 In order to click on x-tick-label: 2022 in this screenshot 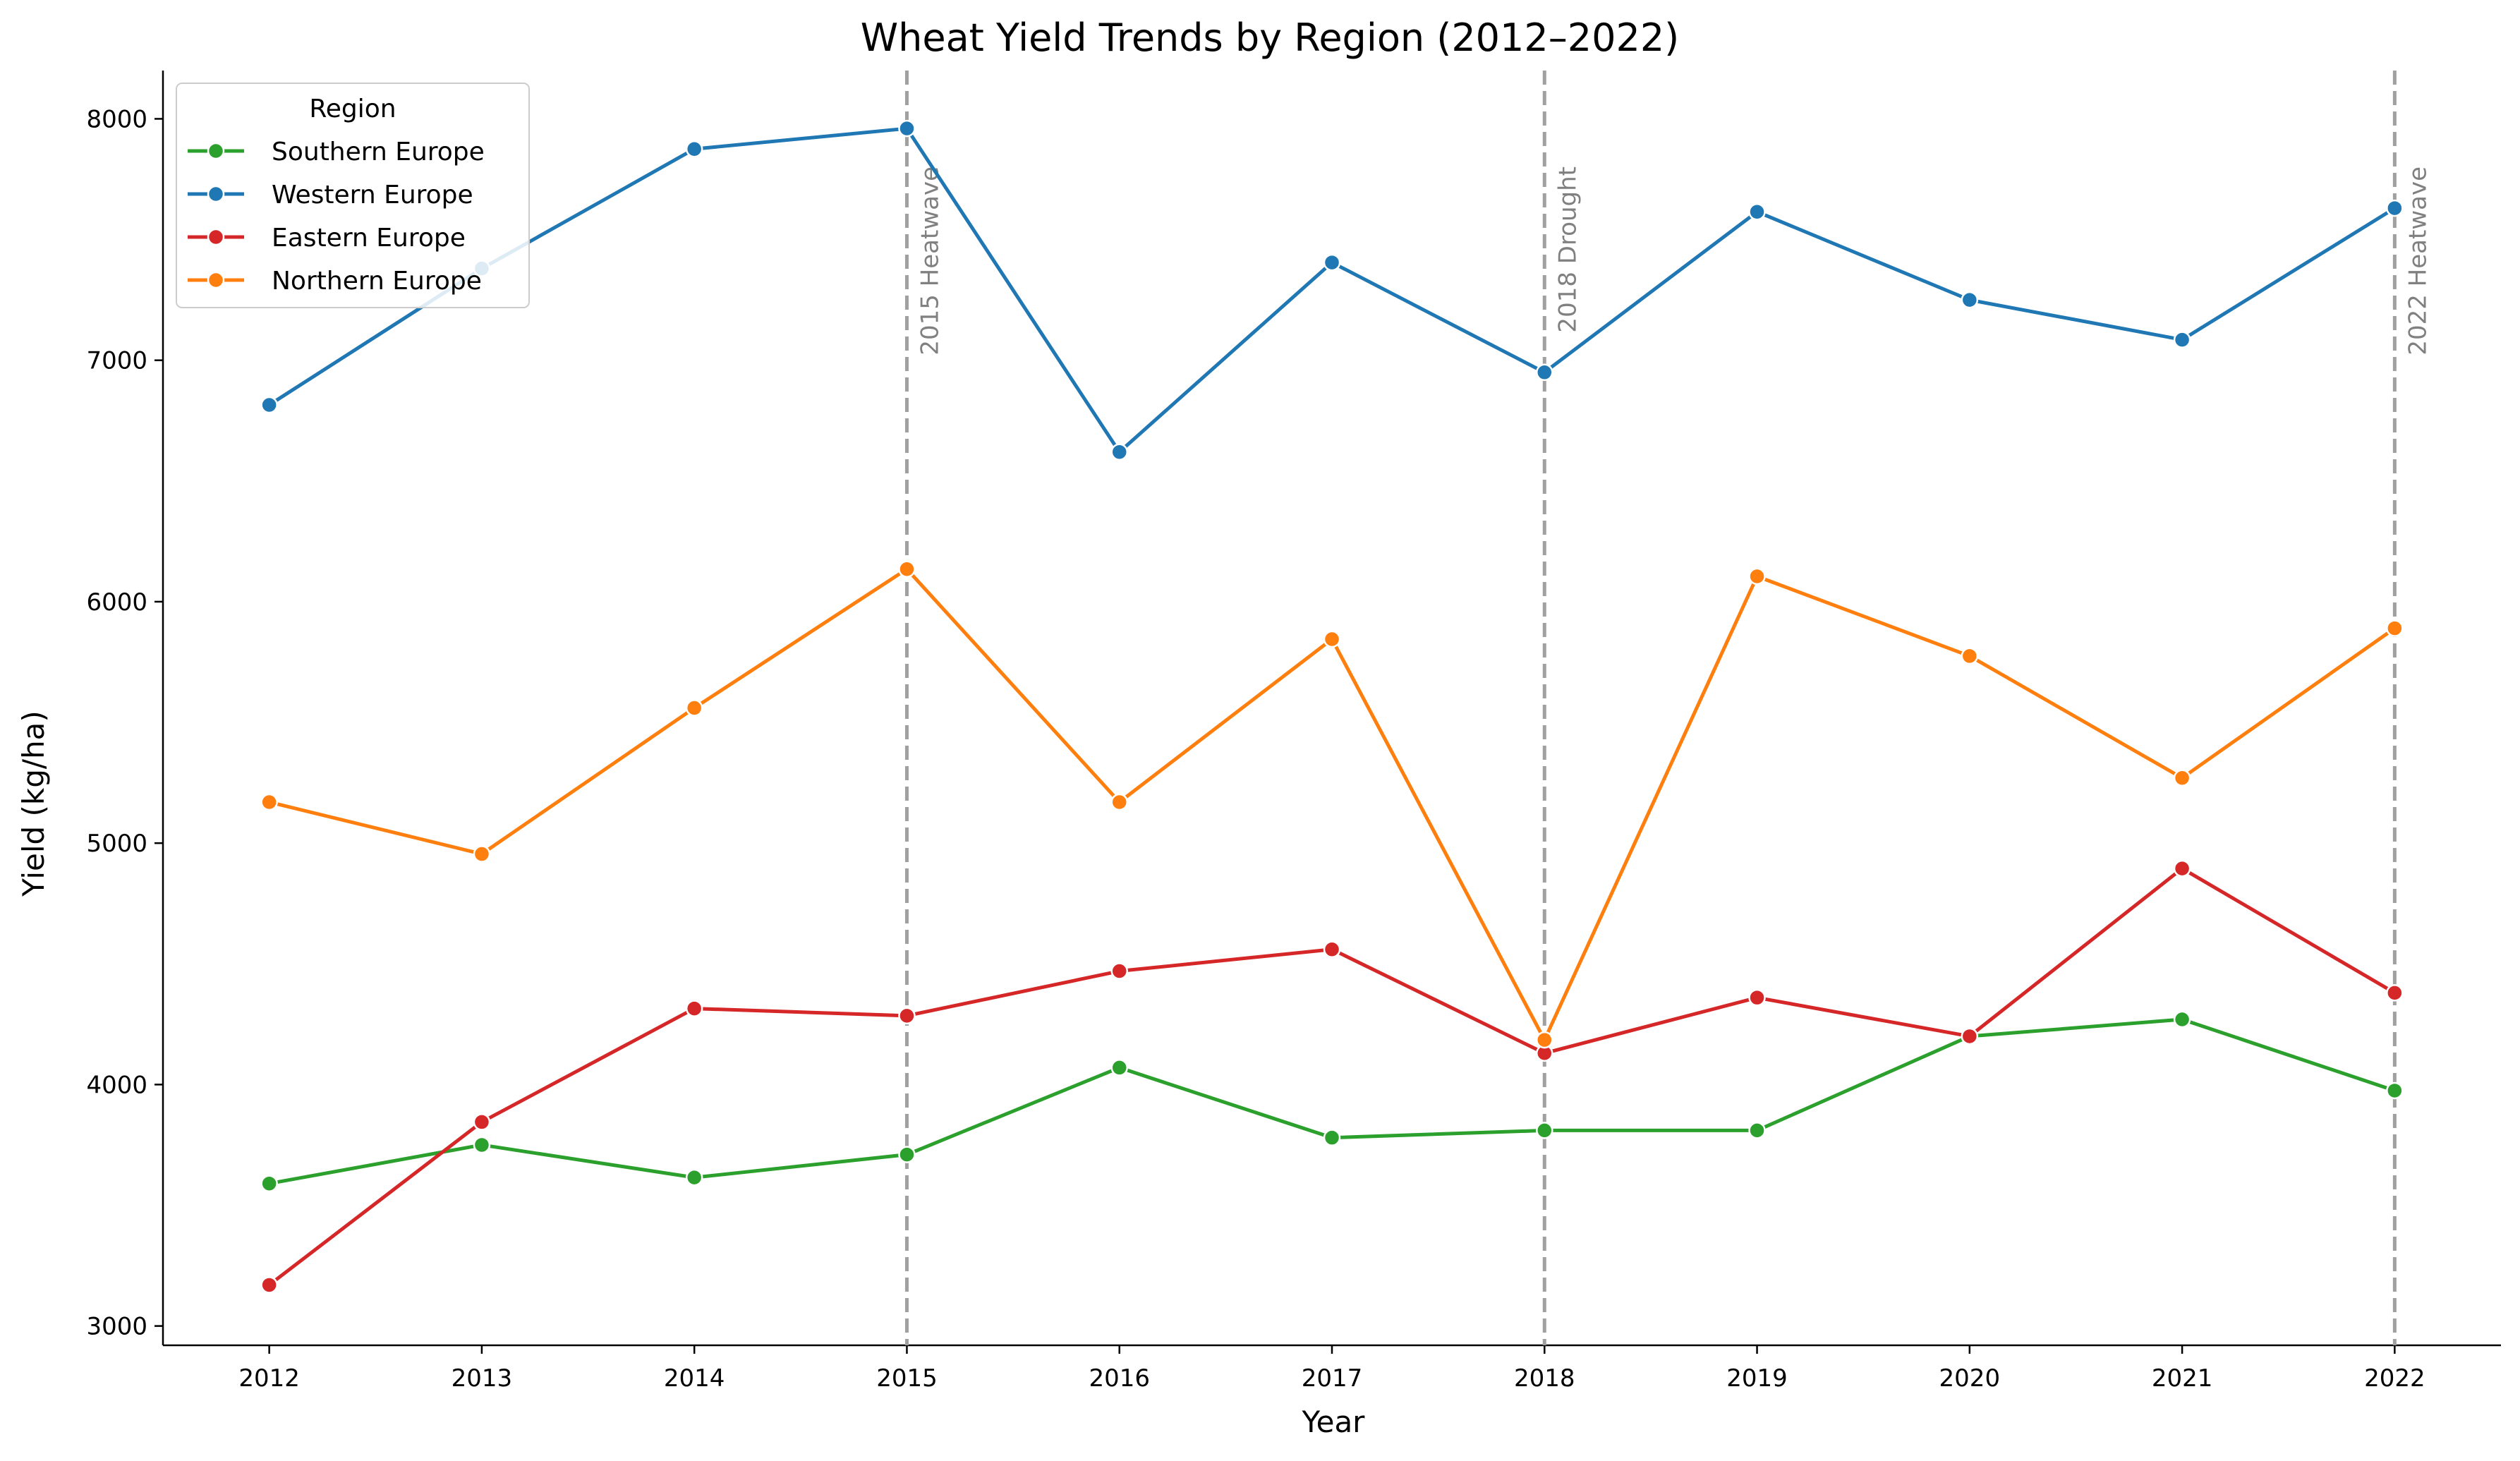, I will do `click(2395, 1379)`.